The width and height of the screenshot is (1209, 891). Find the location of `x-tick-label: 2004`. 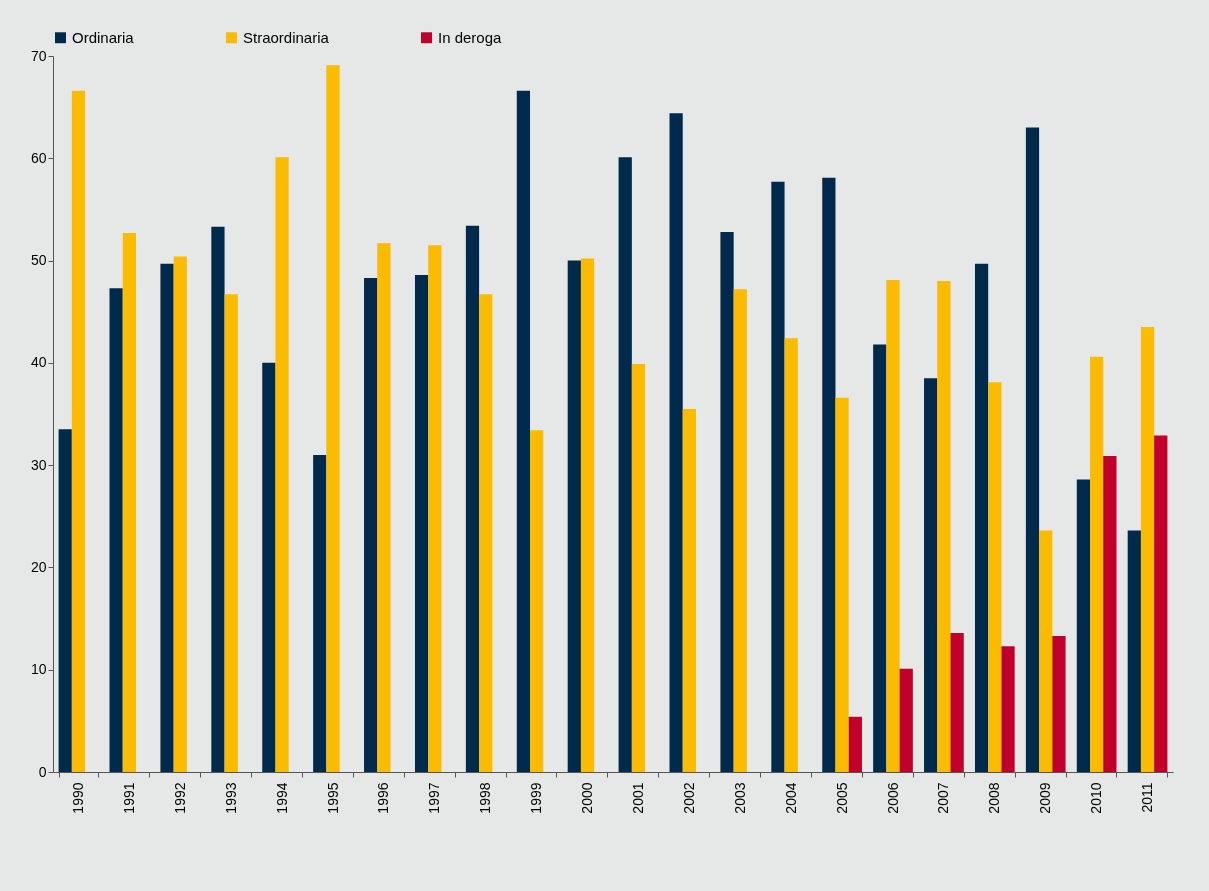

x-tick-label: 2004 is located at coordinates (790, 798).